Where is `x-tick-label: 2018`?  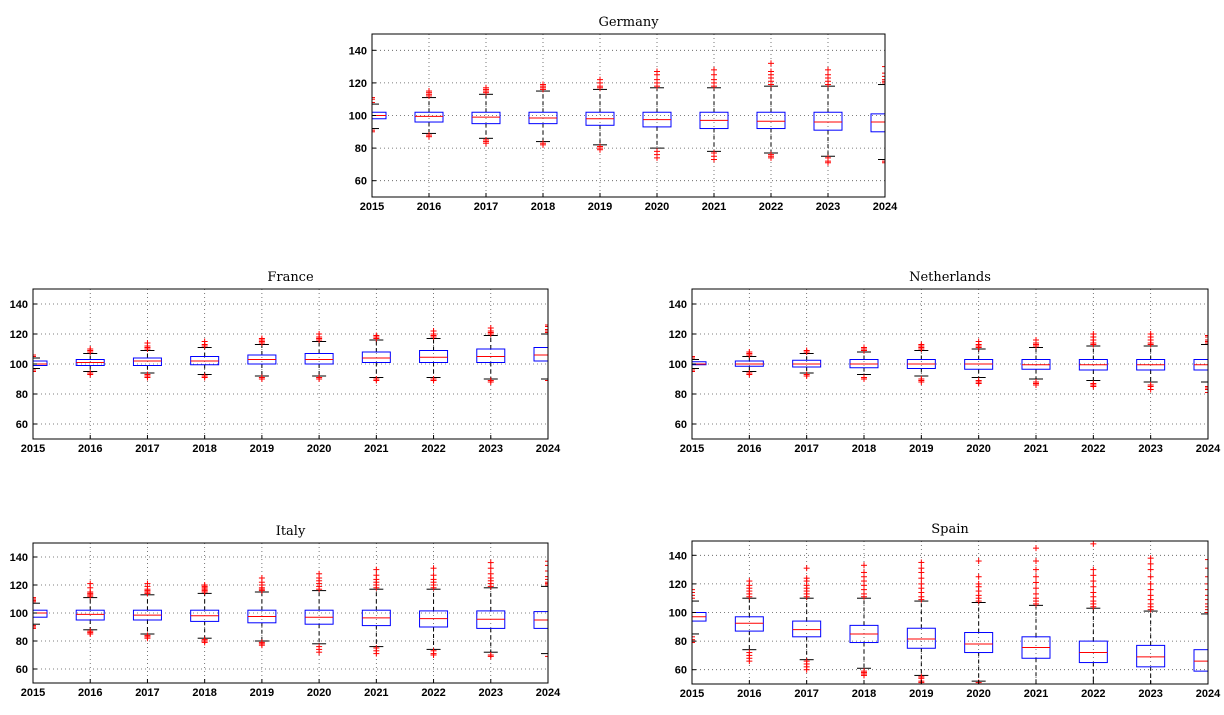 x-tick-label: 2018 is located at coordinates (204, 693).